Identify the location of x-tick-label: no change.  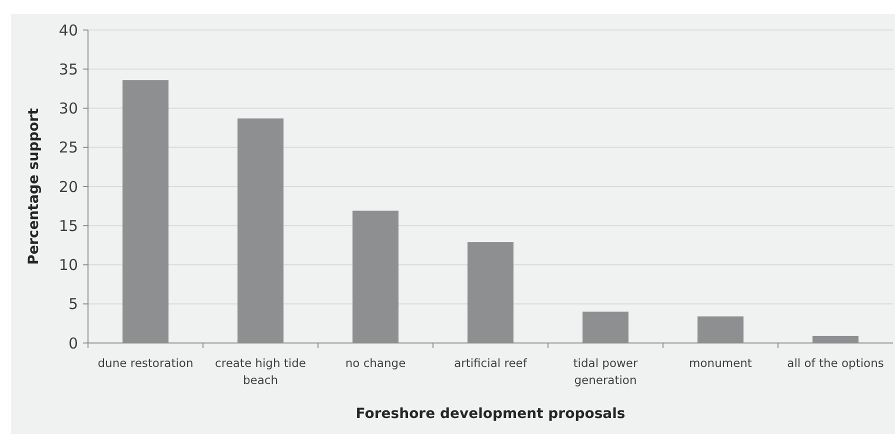
(375, 363).